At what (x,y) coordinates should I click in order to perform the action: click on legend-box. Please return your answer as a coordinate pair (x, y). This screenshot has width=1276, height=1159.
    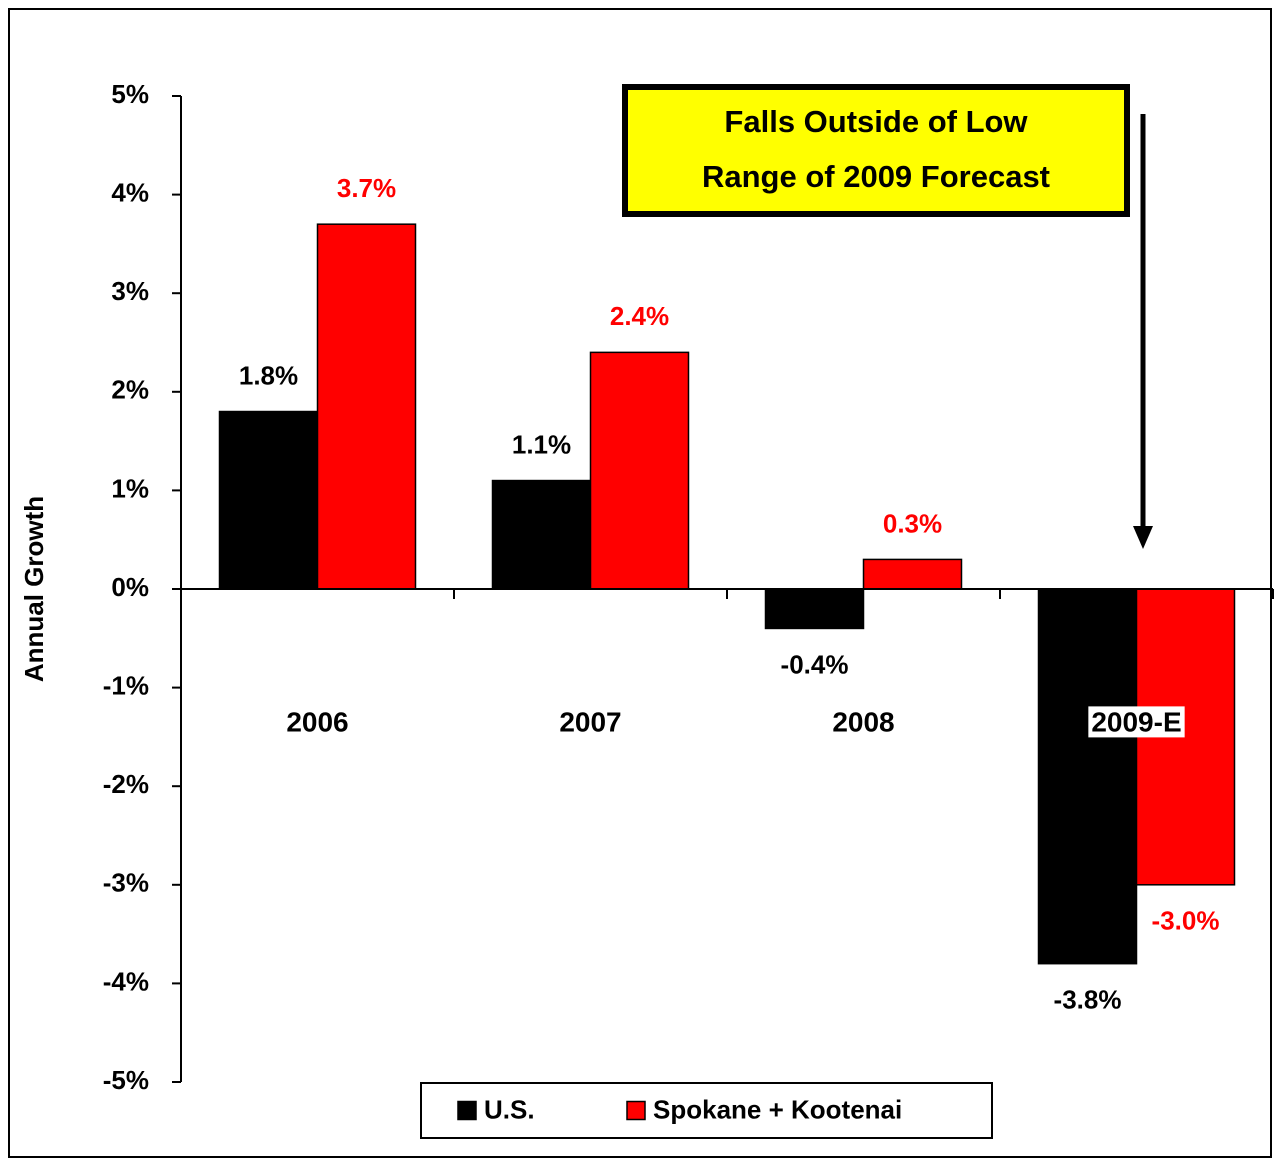
    Looking at the image, I should click on (706, 1110).